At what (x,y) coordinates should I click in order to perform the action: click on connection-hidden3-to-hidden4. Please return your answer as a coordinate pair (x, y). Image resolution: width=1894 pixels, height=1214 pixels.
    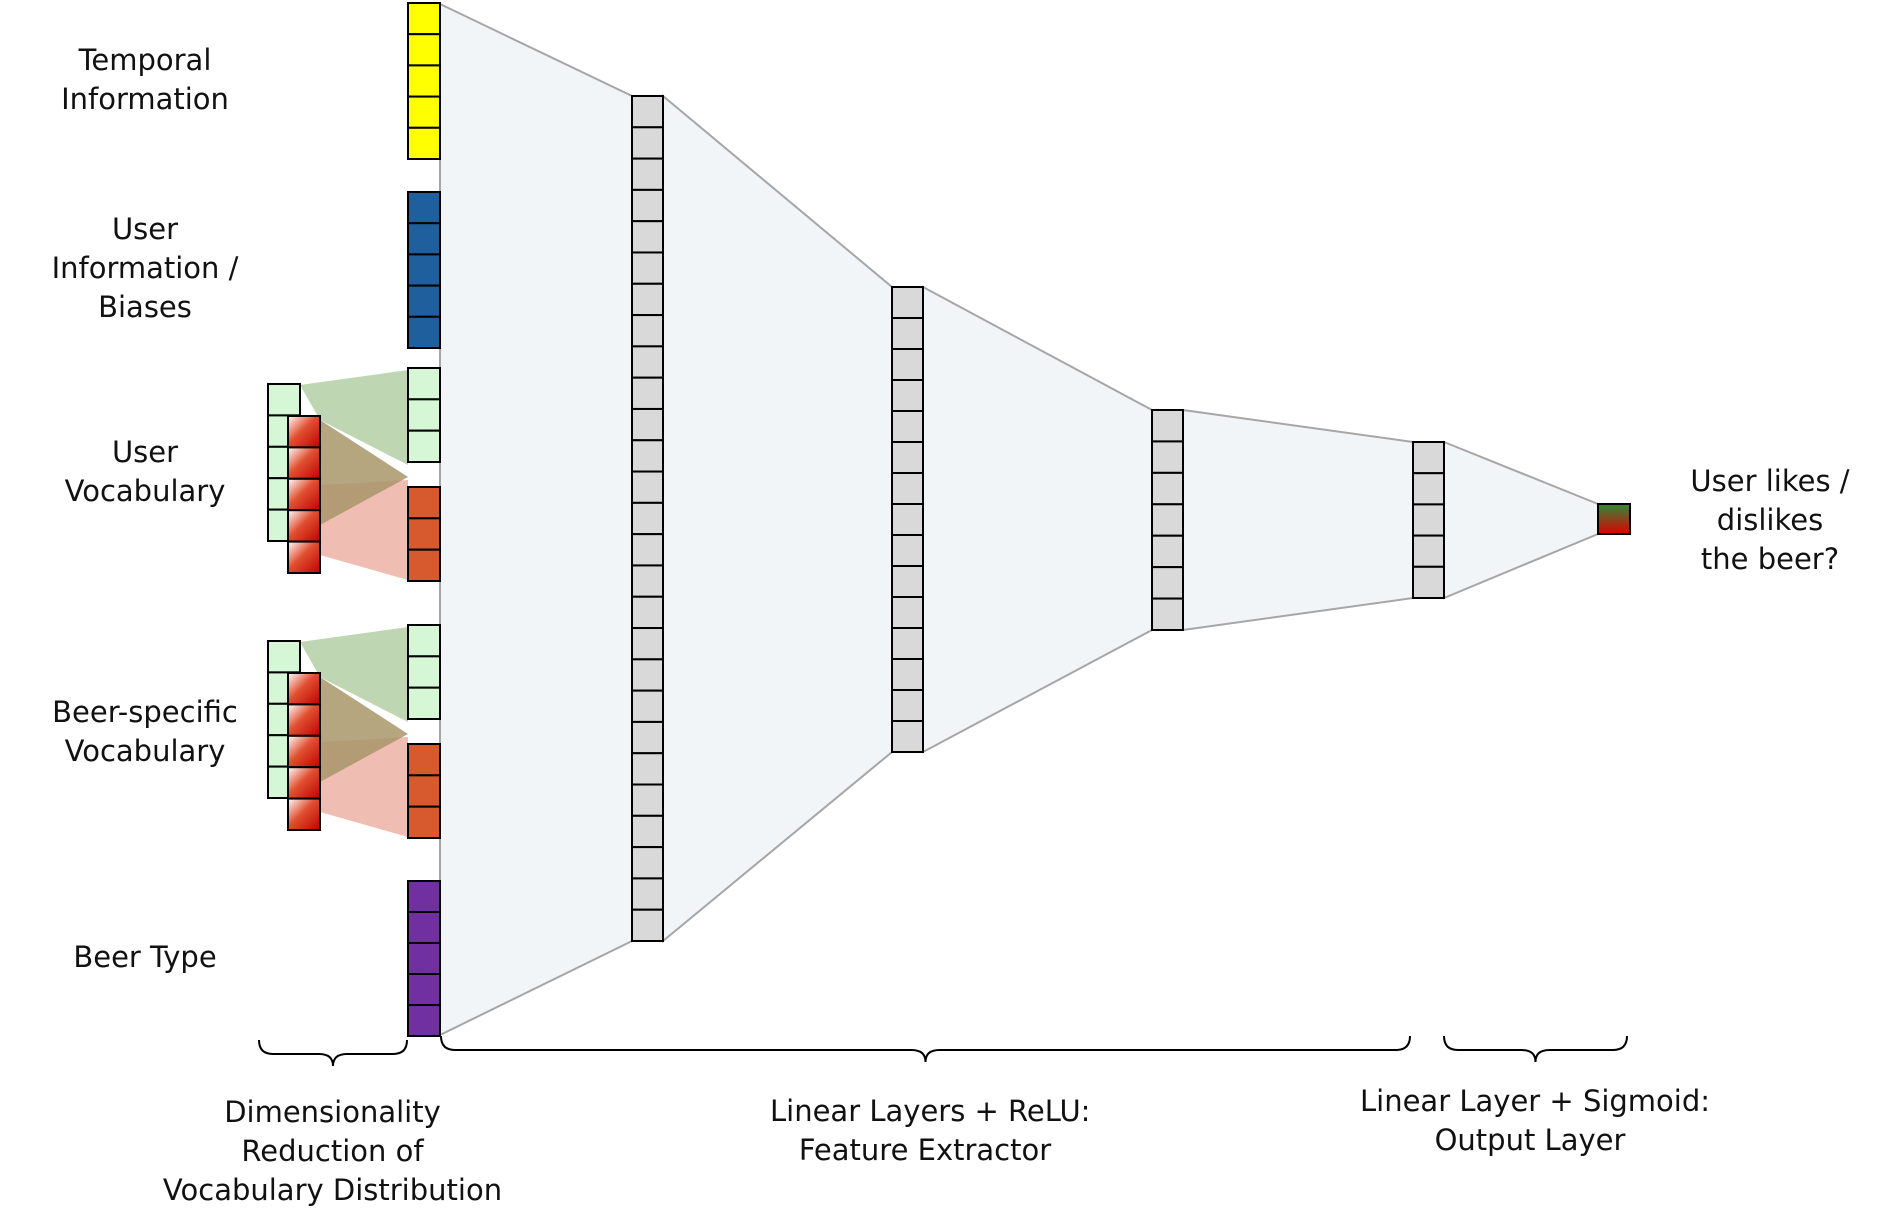
    Looking at the image, I should click on (1298, 520).